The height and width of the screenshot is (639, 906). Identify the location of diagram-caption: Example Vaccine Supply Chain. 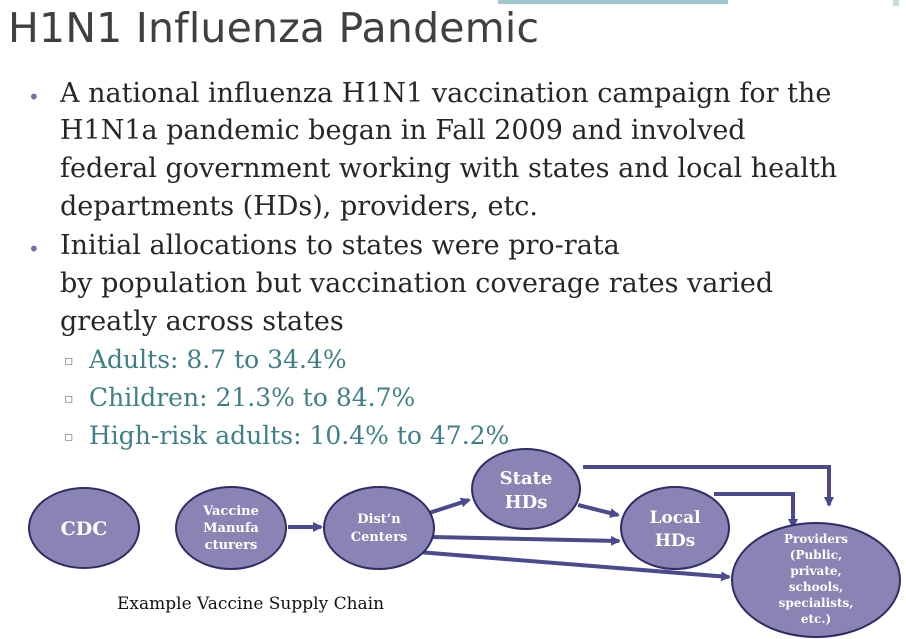
(251, 604).